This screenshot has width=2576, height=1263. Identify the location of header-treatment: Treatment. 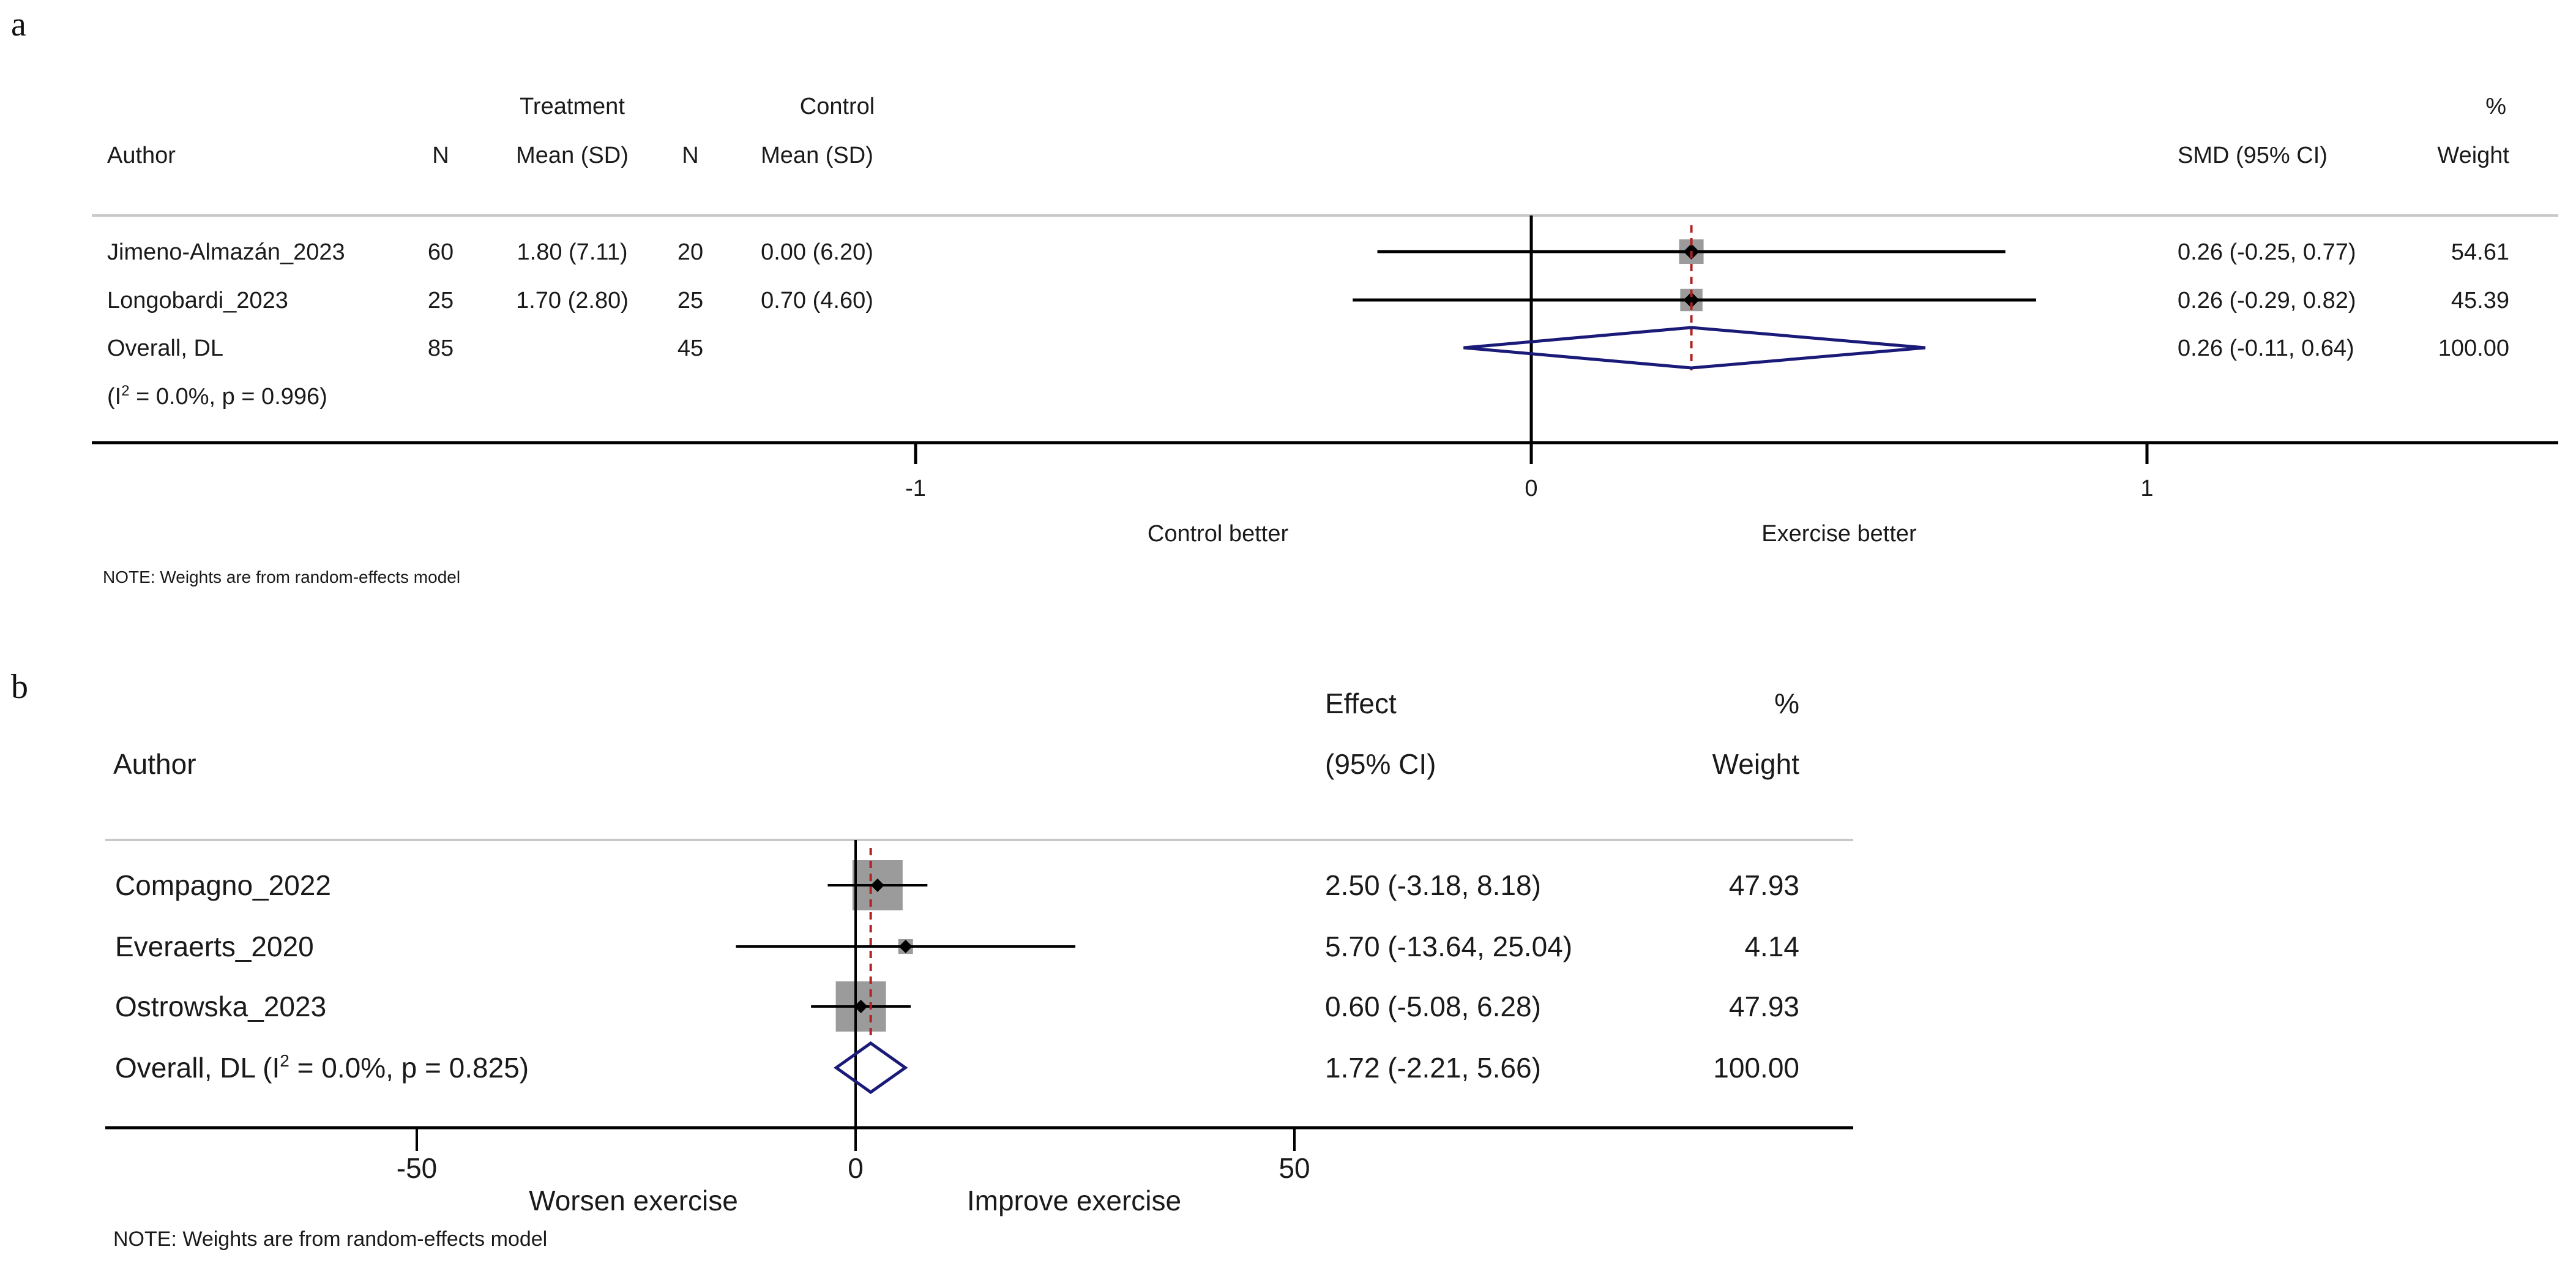
(572, 107).